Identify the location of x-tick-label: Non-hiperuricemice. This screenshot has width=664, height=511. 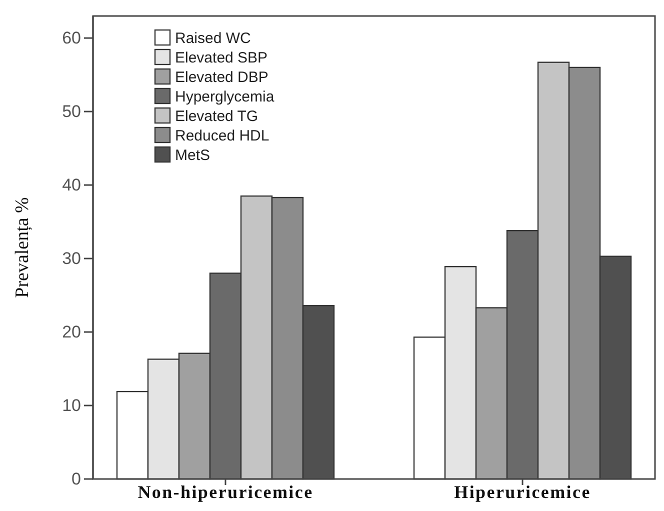
(226, 492).